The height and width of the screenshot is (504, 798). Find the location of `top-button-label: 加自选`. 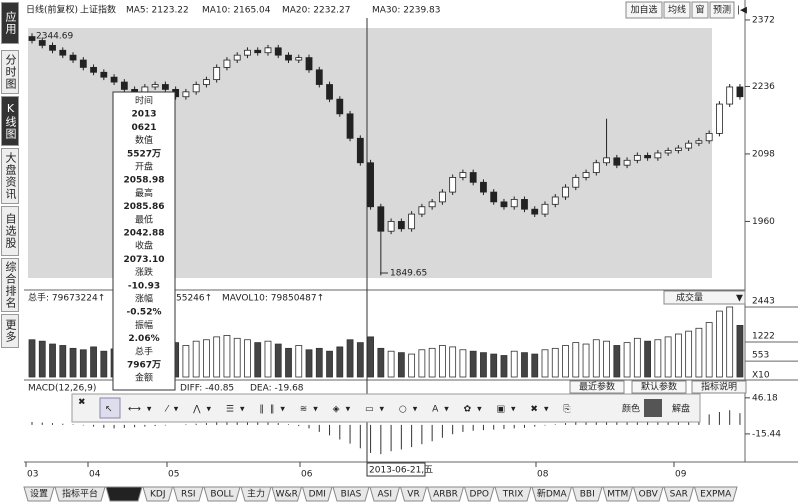

top-button-label: 加自选 is located at coordinates (643, 10).